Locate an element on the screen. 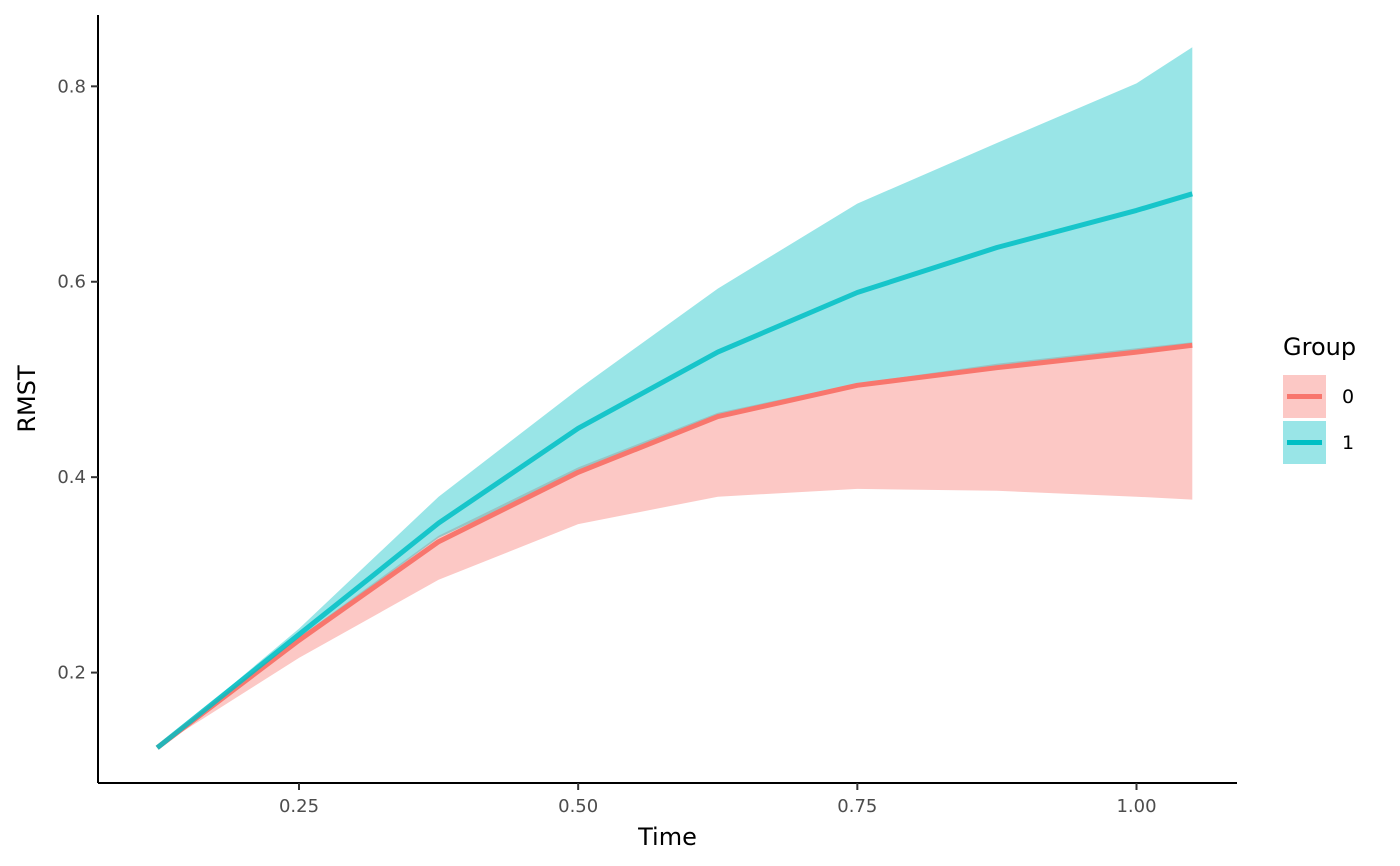 The image size is (1400, 866). x-tick-label: 0.50 is located at coordinates (578, 806).